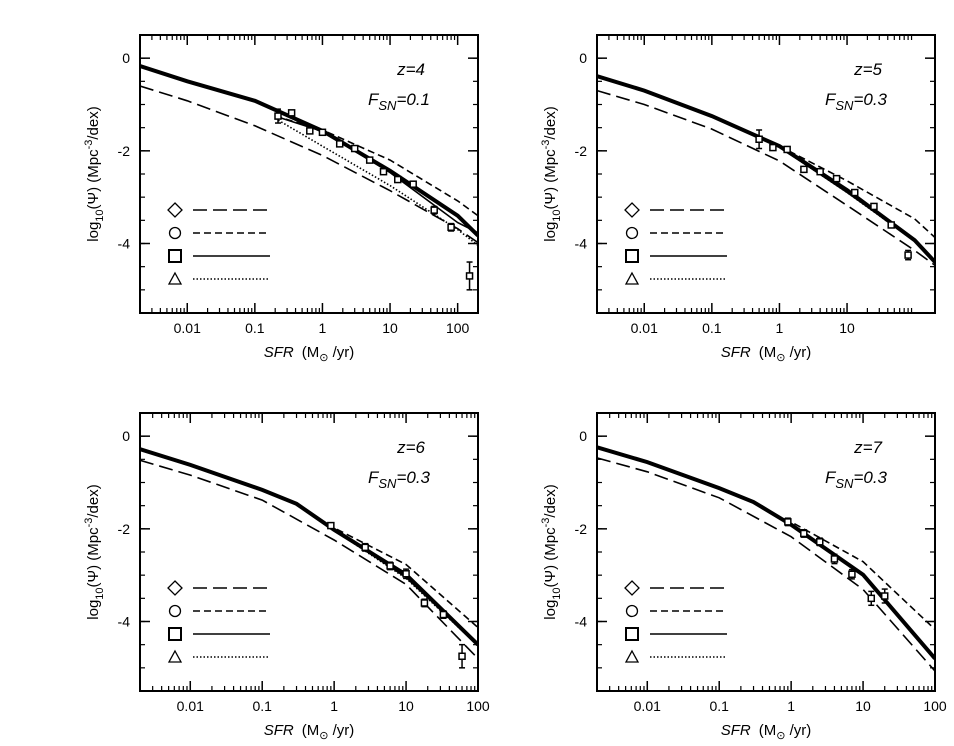 The image size is (954, 746). I want to click on annotation: z=4, so click(410, 69).